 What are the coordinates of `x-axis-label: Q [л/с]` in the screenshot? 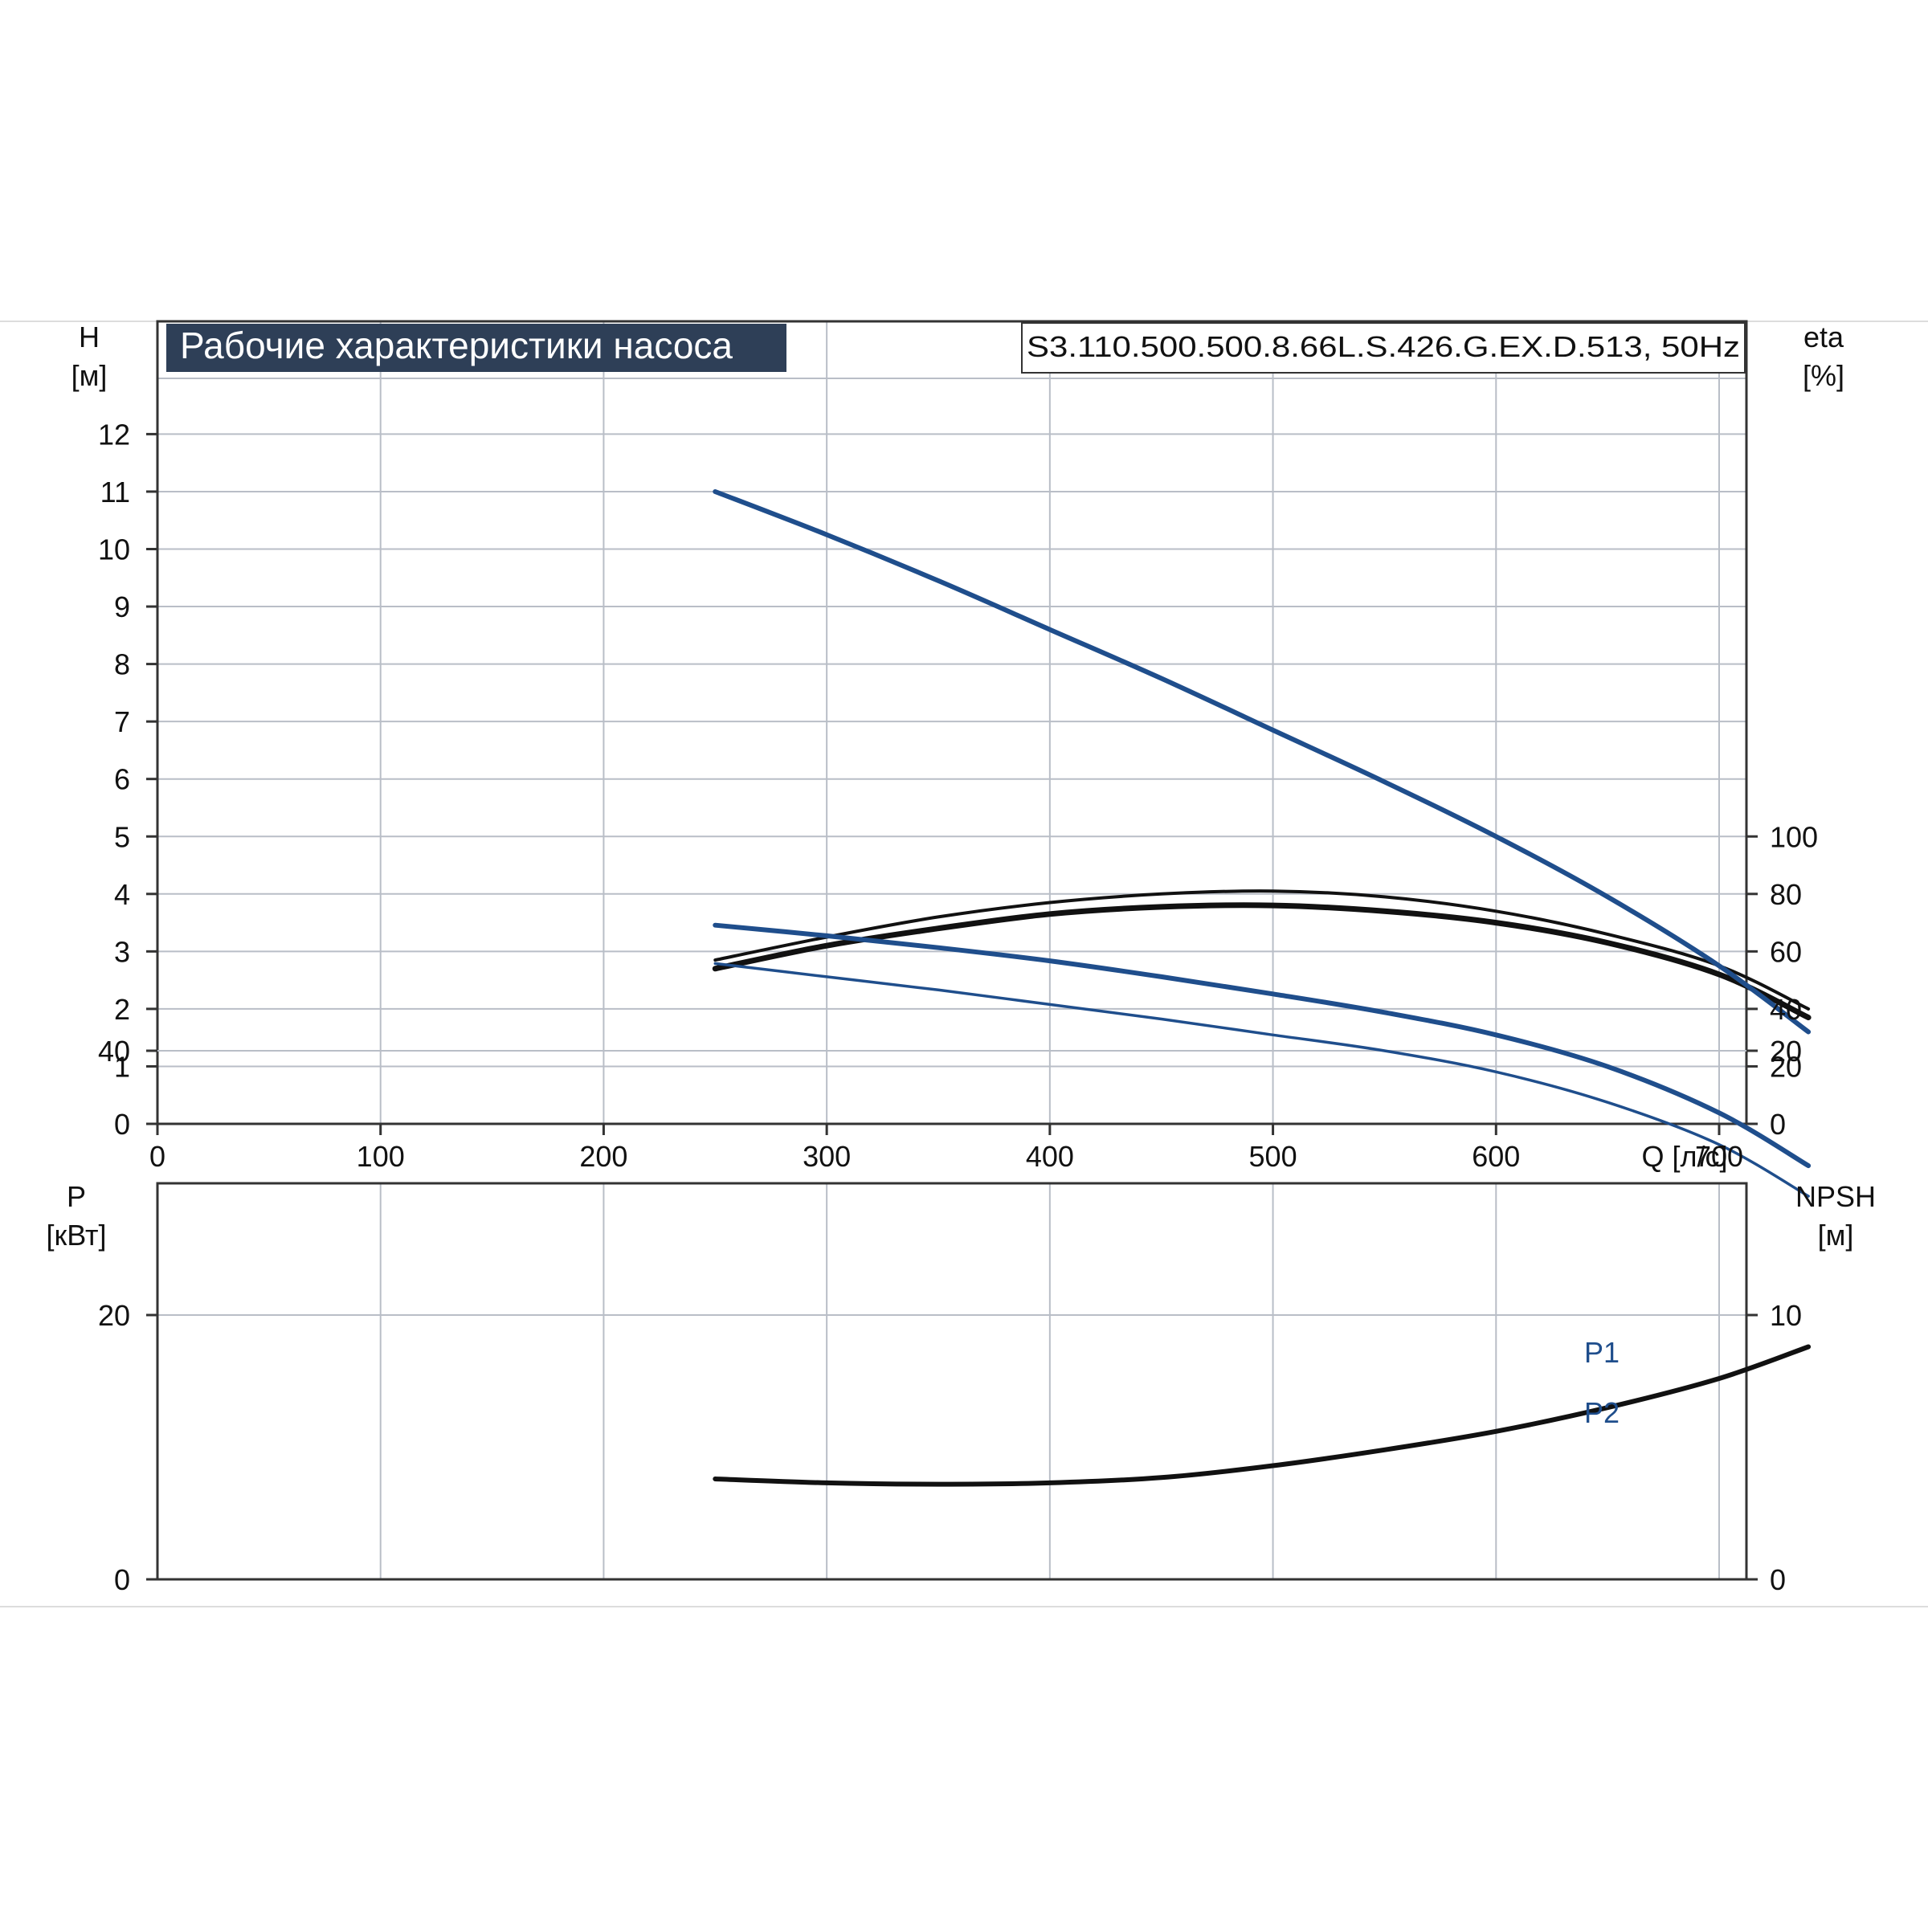 It's located at (1684, 1156).